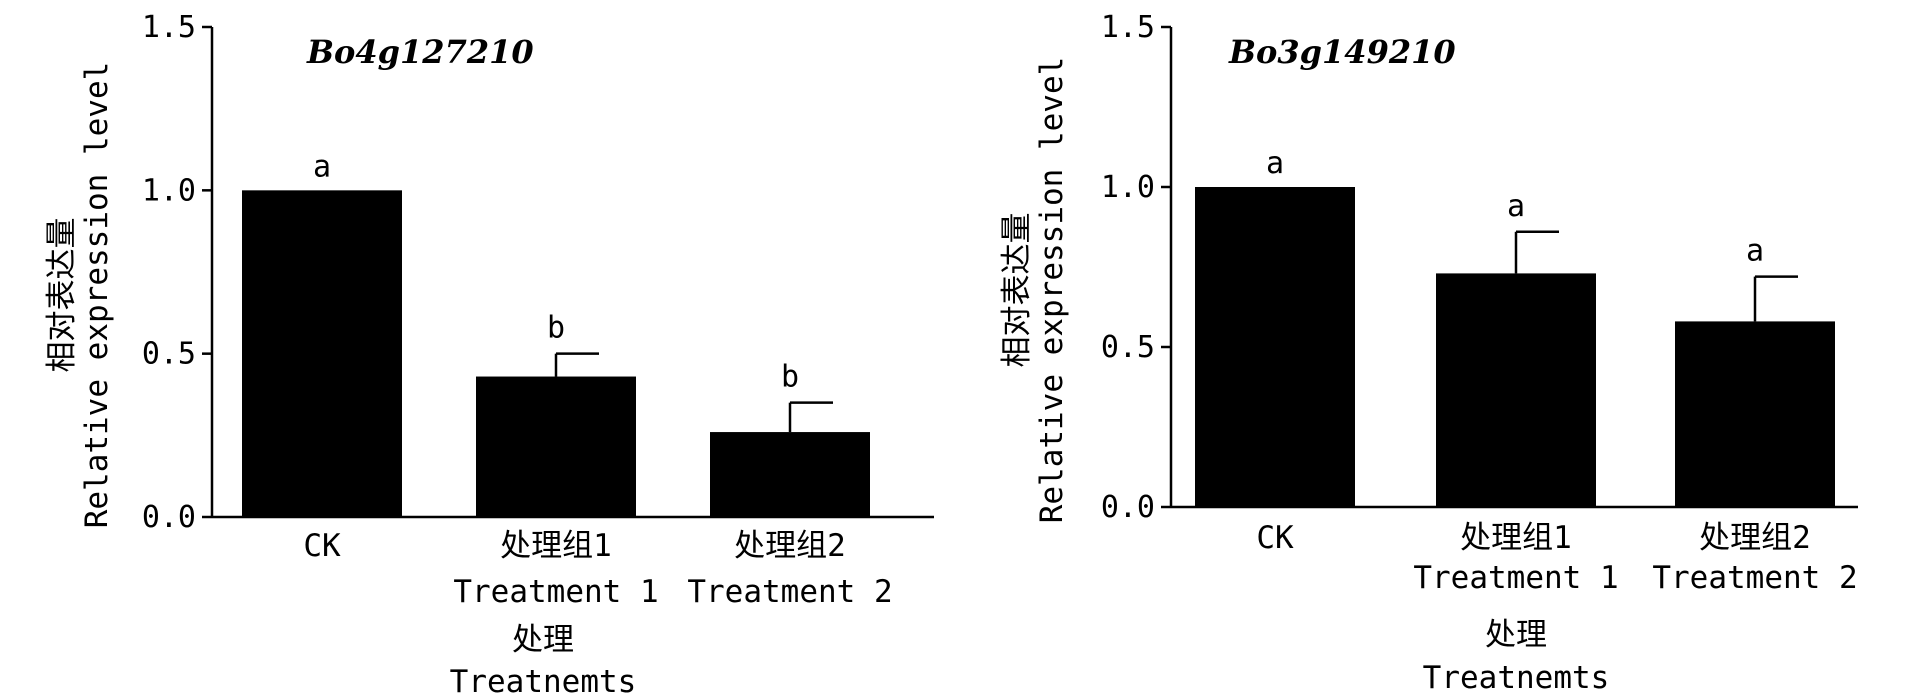  Describe the element at coordinates (1128, 187) in the screenshot. I see `chart2-y-tick-label: 1.0` at that location.